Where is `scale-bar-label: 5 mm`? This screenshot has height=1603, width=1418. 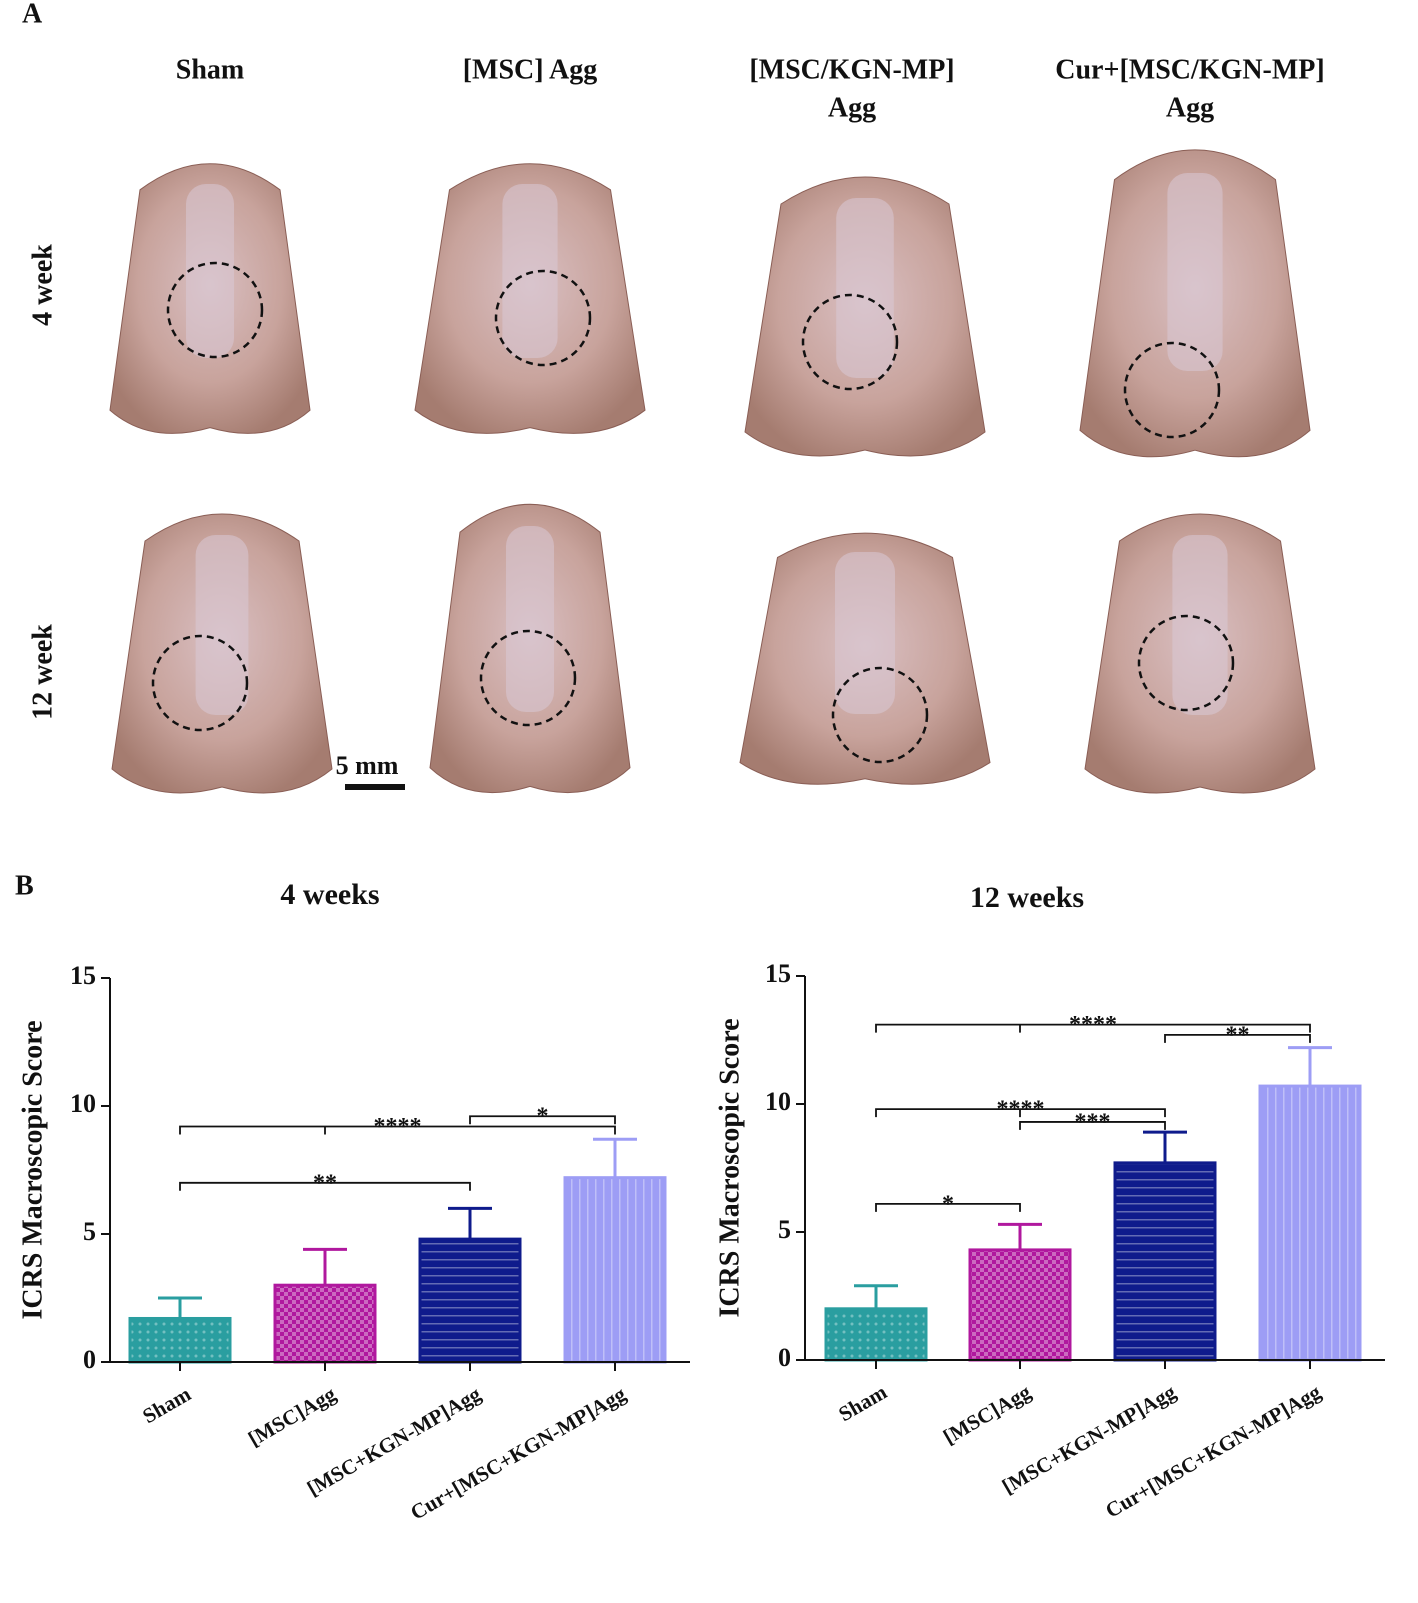 scale-bar-label: 5 mm is located at coordinates (367, 765).